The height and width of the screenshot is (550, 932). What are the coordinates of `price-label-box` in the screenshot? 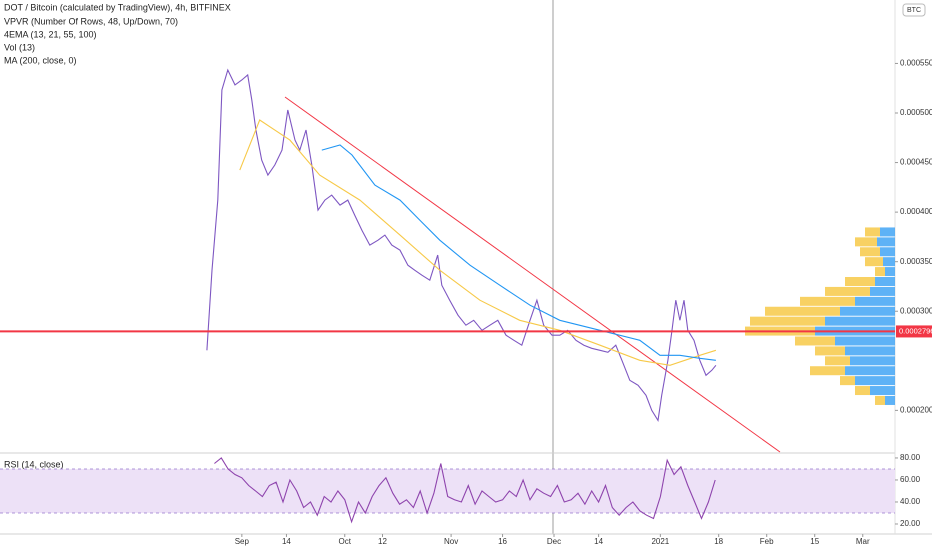 It's located at (914, 331).